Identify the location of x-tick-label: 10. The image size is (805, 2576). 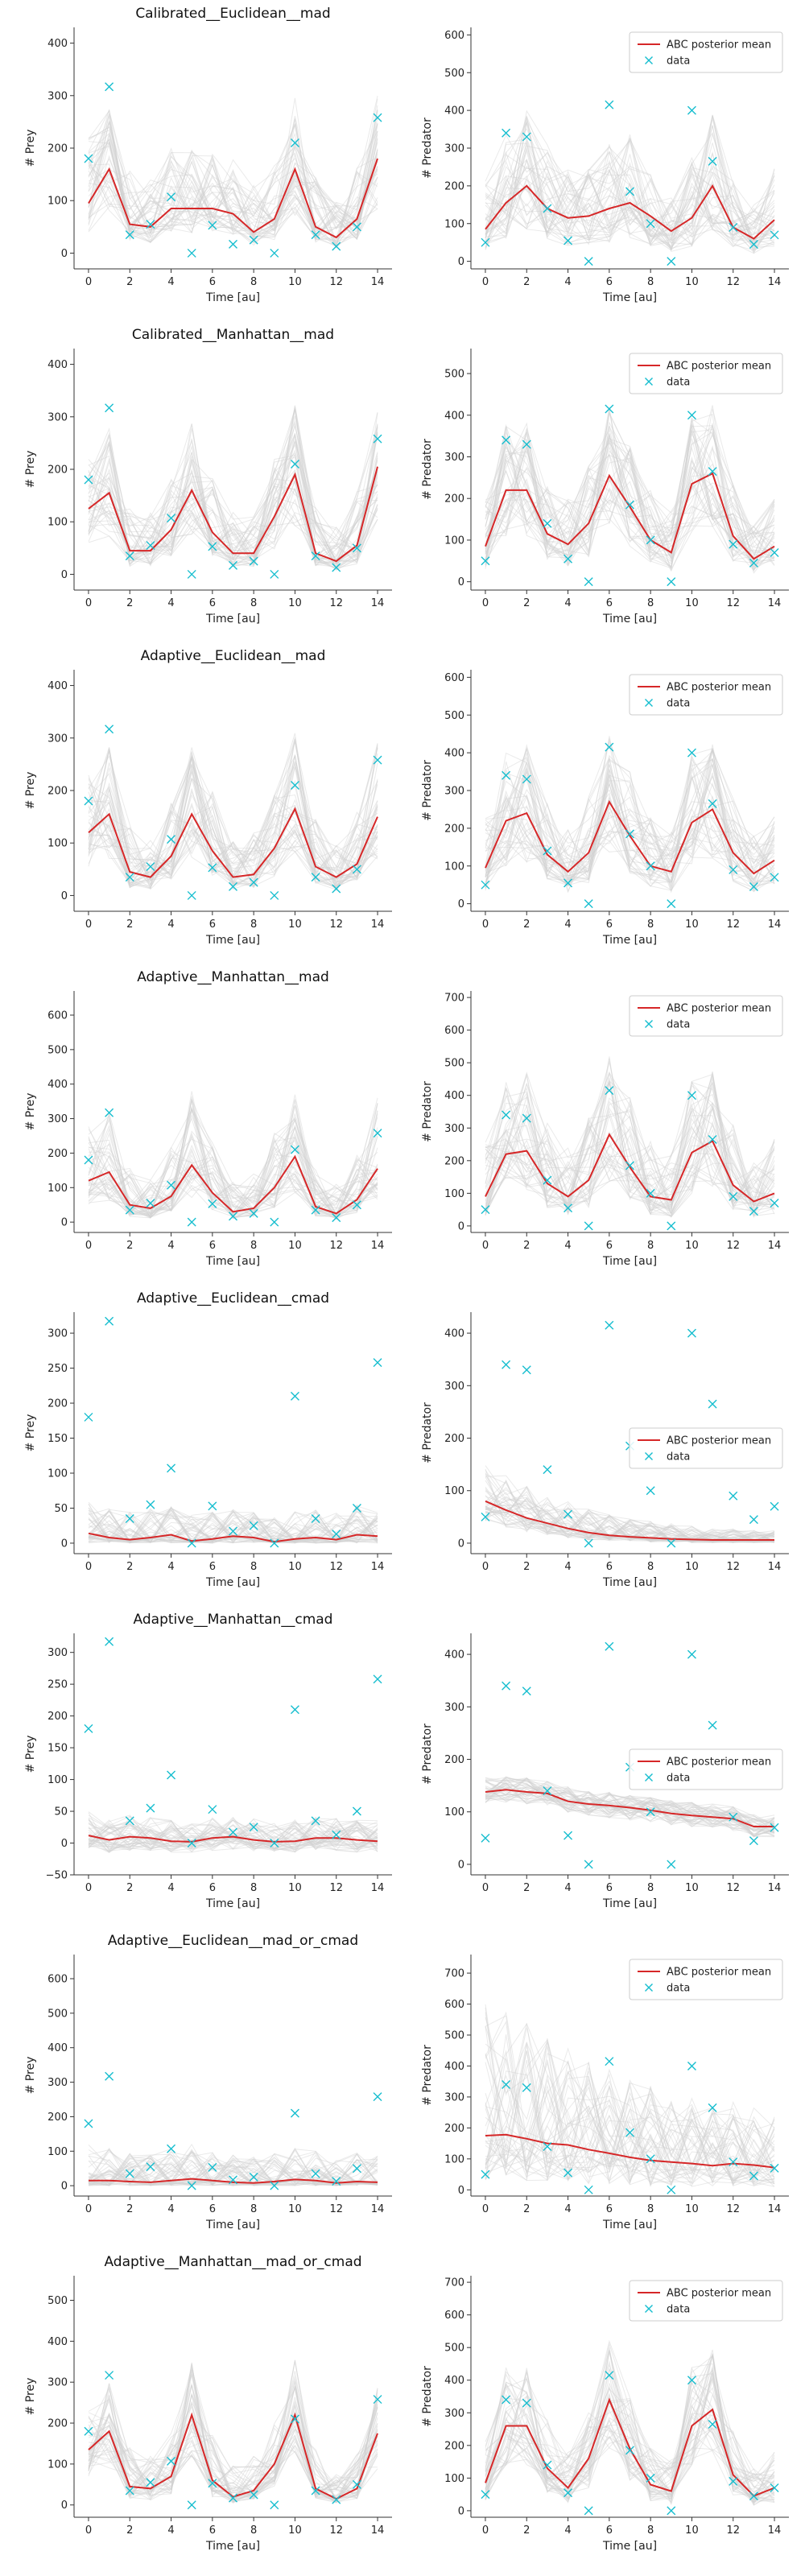
(692, 1246).